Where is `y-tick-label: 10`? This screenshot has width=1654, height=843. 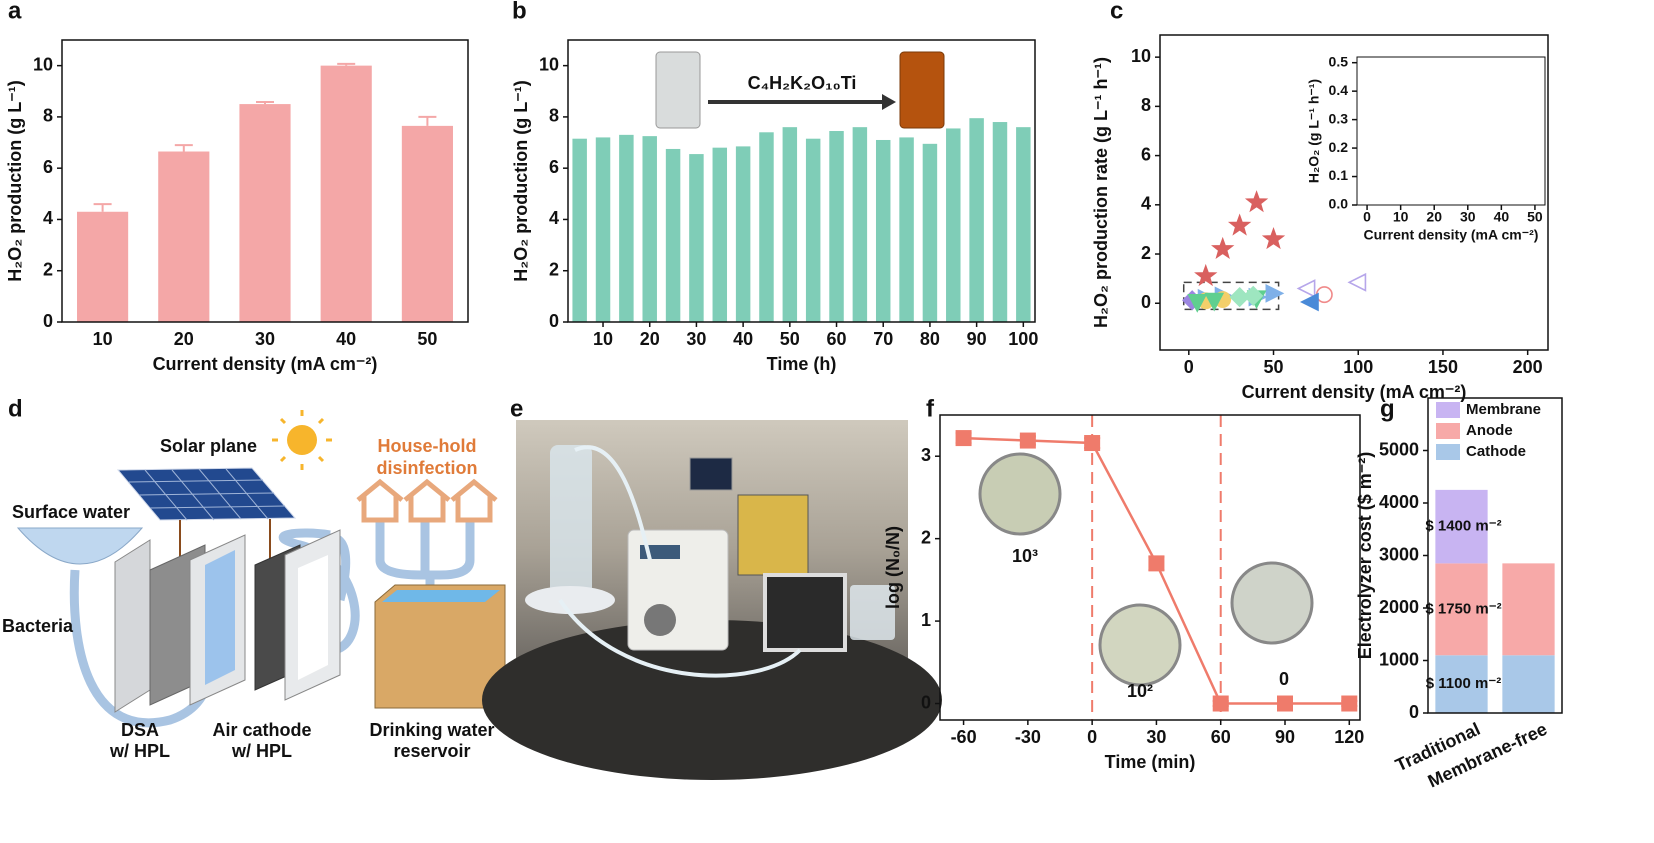
y-tick-label: 10 is located at coordinates (43, 64).